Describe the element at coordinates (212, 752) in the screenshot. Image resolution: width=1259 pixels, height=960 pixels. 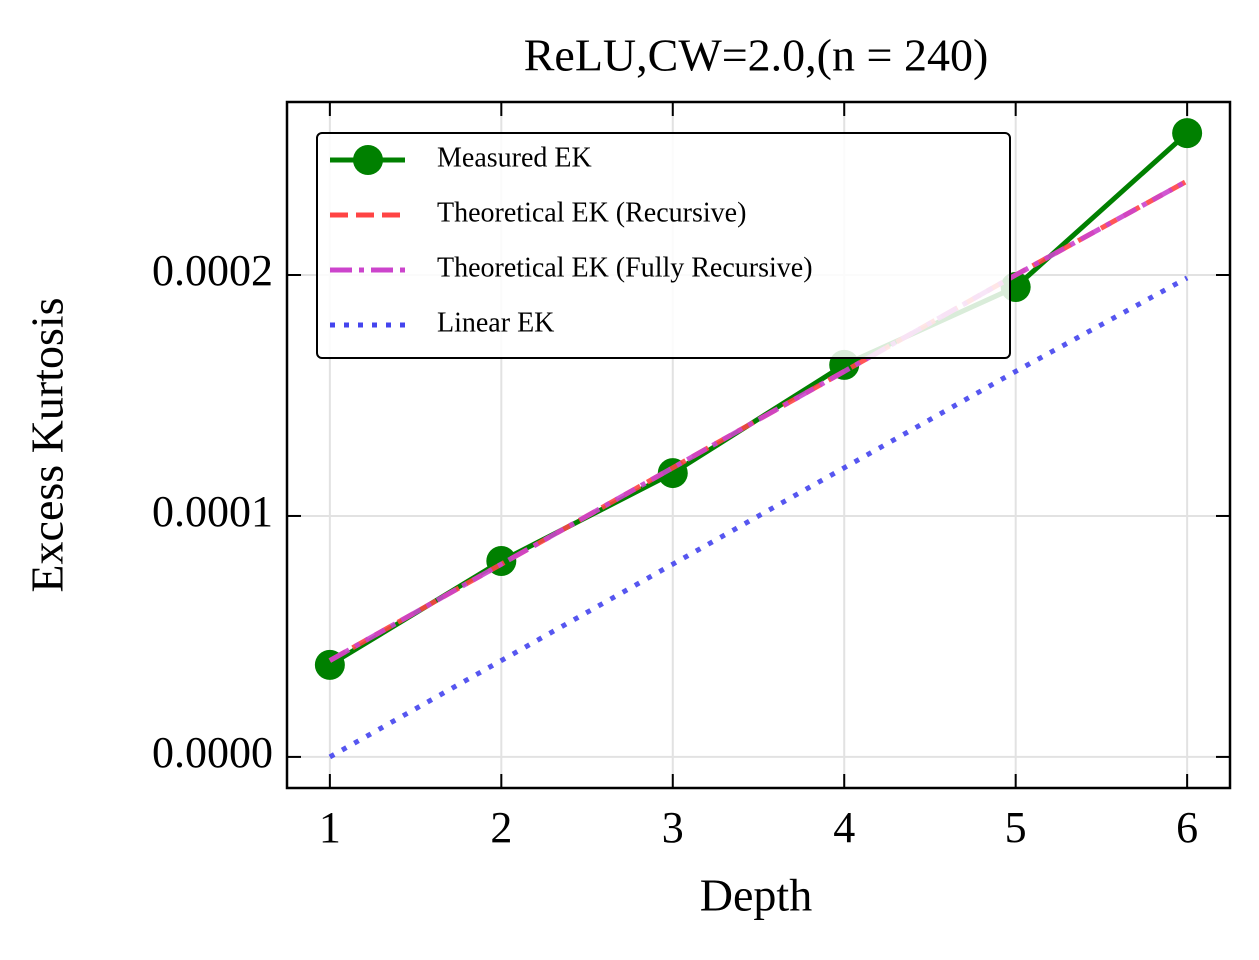
I see `y-tick-label: 0.0000` at that location.